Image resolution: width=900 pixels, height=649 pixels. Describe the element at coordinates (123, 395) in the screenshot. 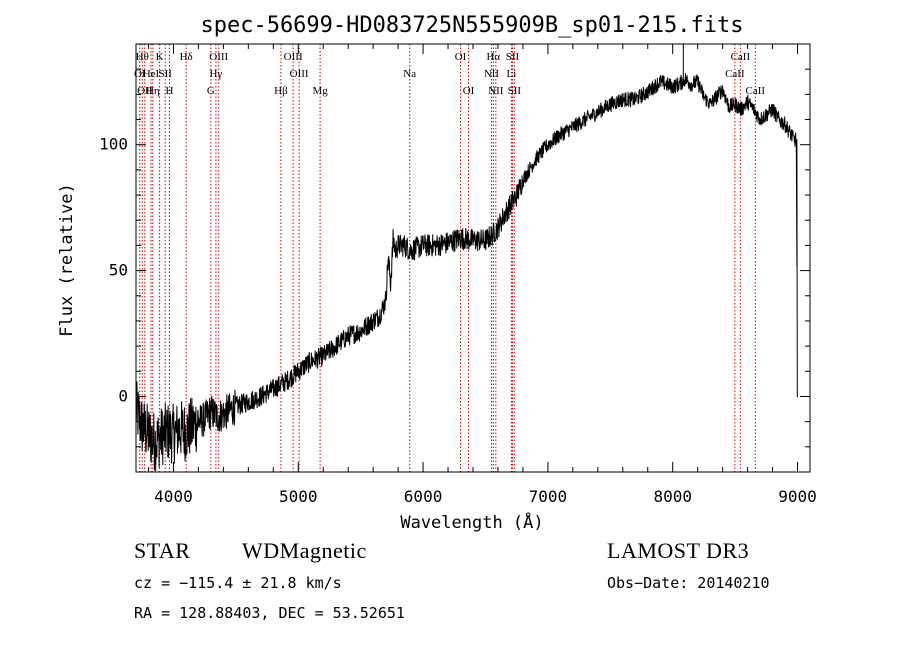

I see `y-tick-label: 0` at that location.